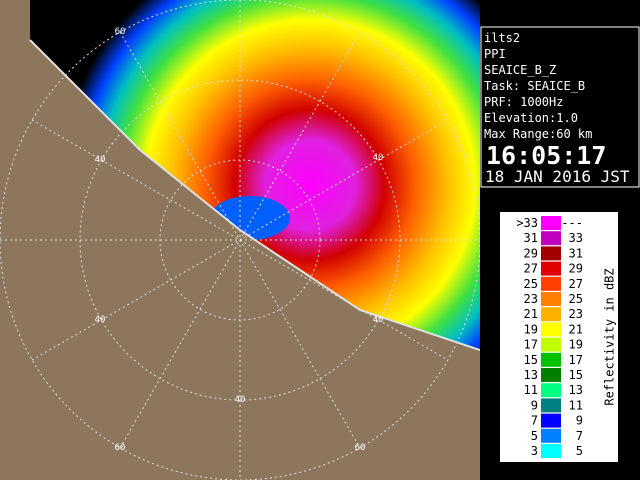 The width and height of the screenshot is (640, 480). Describe the element at coordinates (576, 405) in the screenshot. I see `legend-high: 11` at that location.